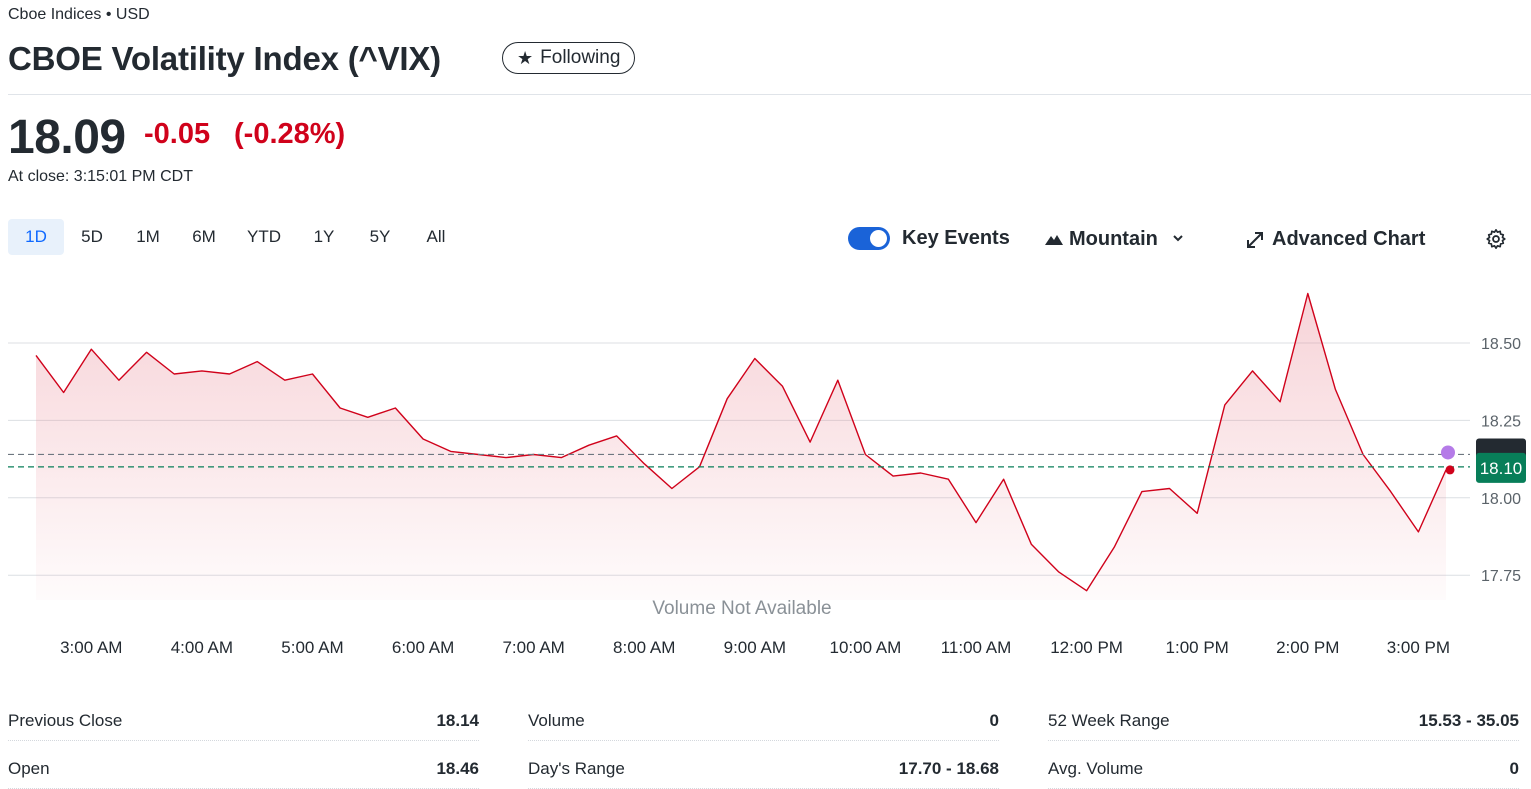  Describe the element at coordinates (1113, 239) in the screenshot. I see `chart-type-label: Mountain` at that location.